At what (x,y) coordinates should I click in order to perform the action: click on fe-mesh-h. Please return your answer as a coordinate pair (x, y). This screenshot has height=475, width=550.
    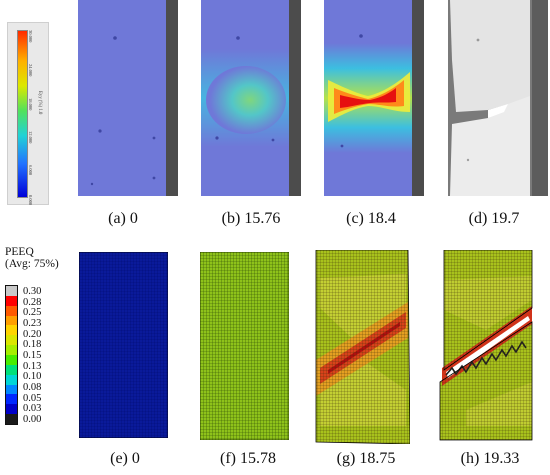
    Looking at the image, I should click on (486, 345).